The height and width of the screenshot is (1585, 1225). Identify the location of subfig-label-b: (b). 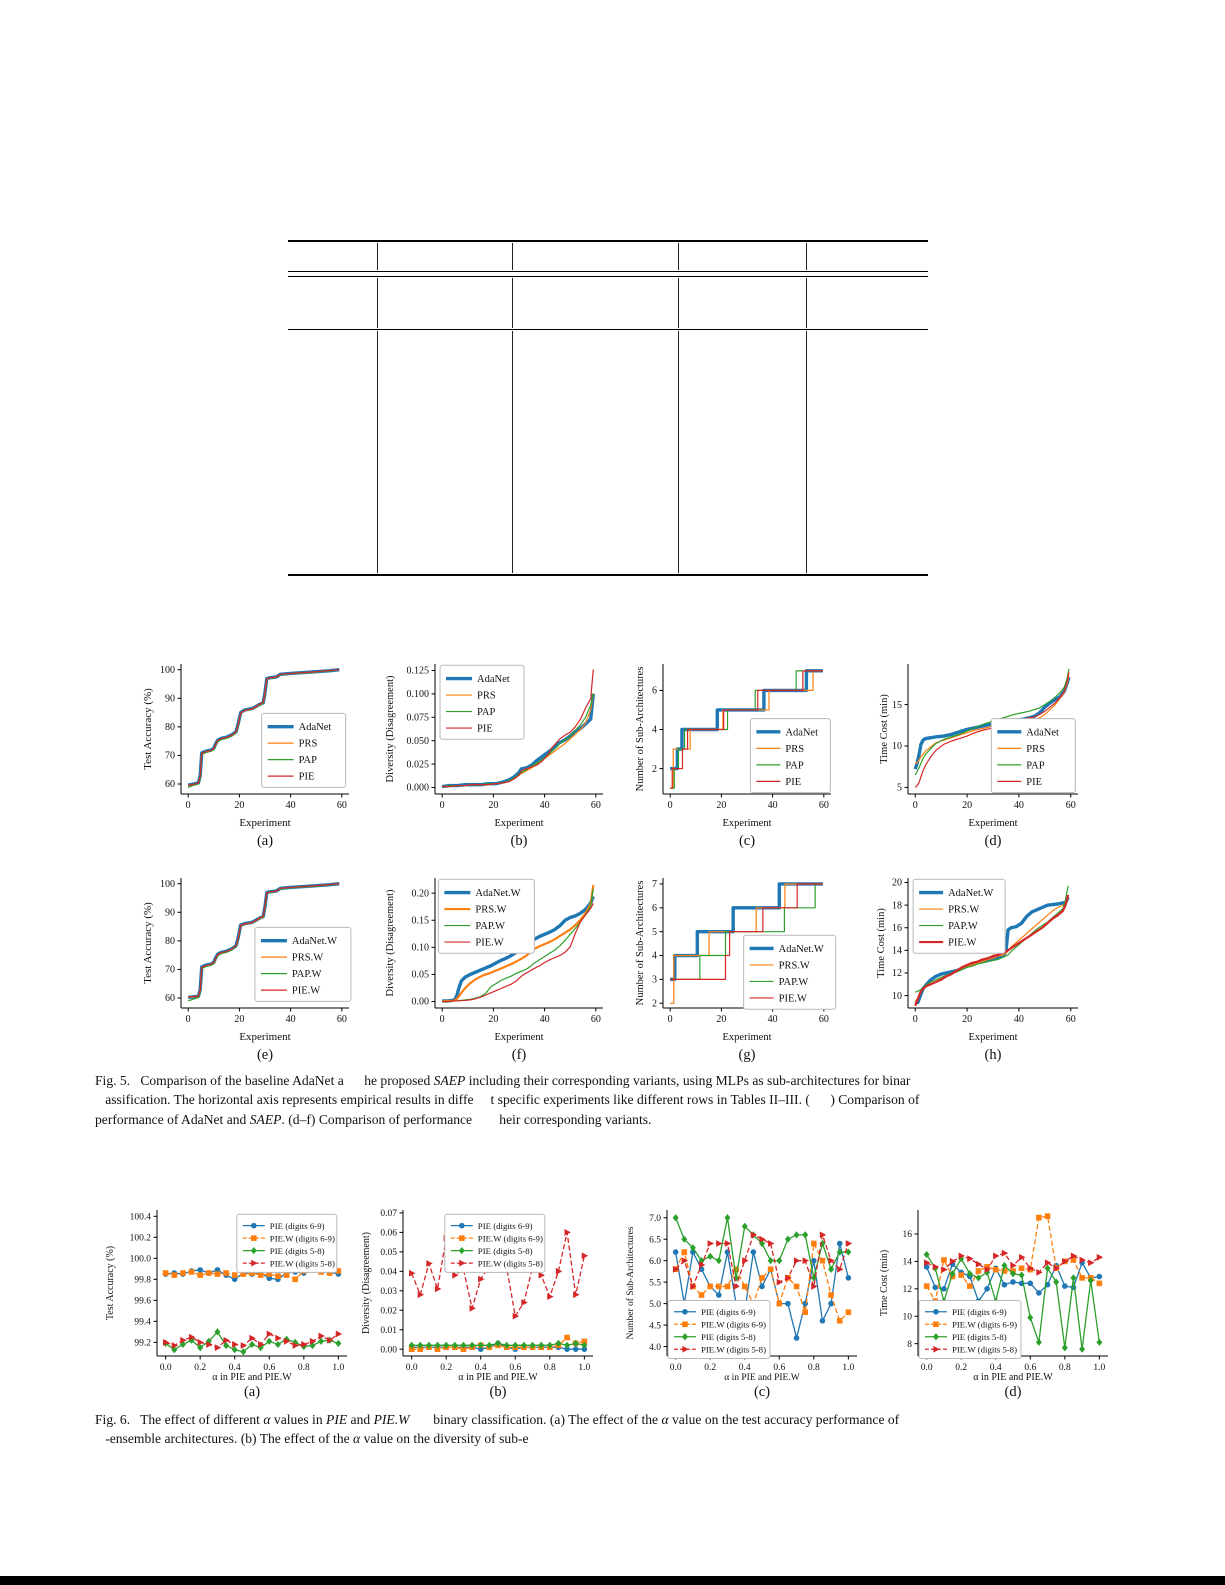
(519, 841).